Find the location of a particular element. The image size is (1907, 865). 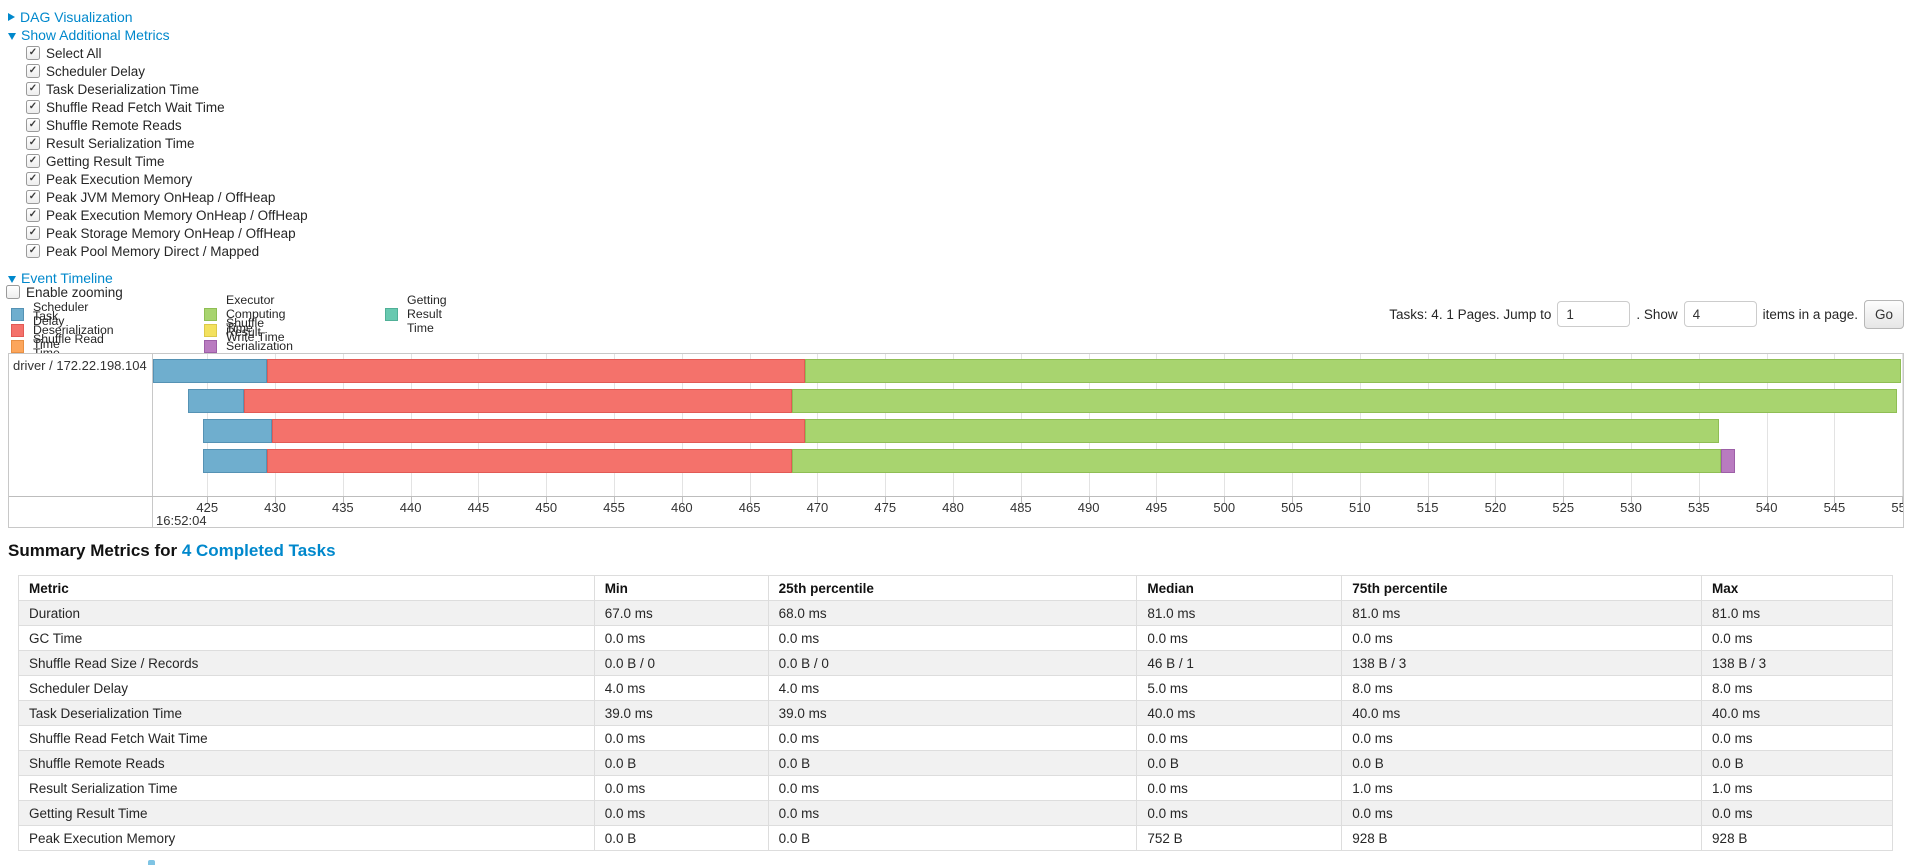

metric-value-cell: 81.0 ms is located at coordinates (1522, 613).